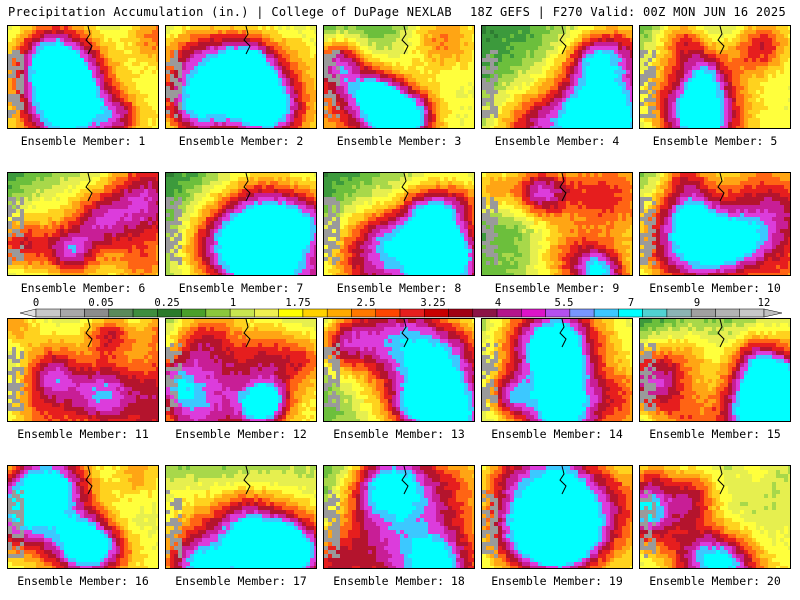  What do you see at coordinates (298, 303) in the screenshot?
I see `colorbar-tick: 1.75` at bounding box center [298, 303].